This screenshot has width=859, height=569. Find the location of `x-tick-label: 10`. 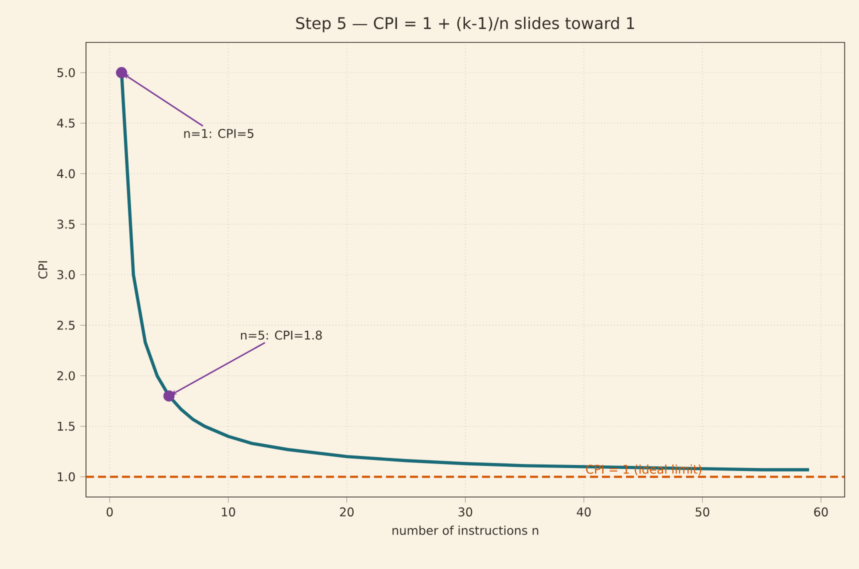

x-tick-label: 10 is located at coordinates (229, 511).